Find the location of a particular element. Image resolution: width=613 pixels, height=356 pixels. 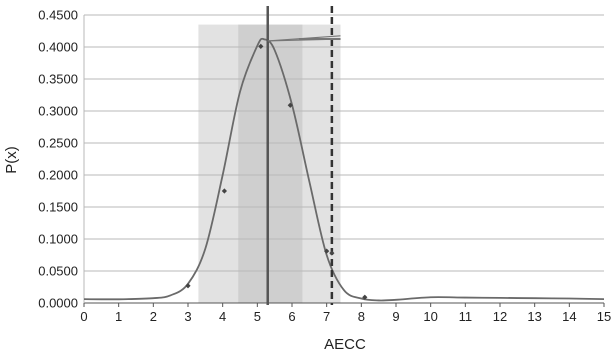

y-tick-label: 0.4500 is located at coordinates (58, 15).